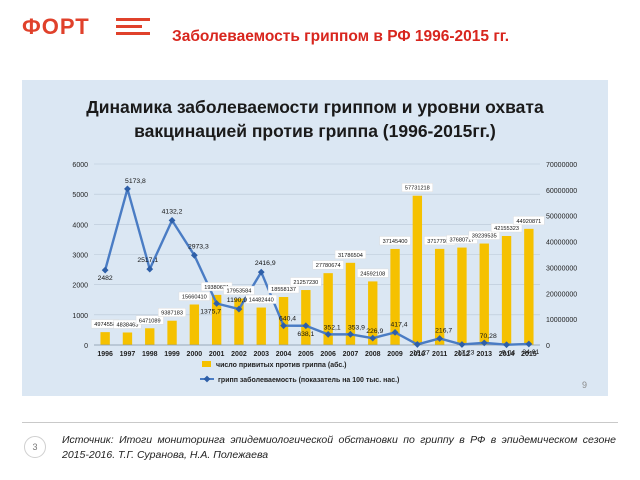  Describe the element at coordinates (207, 379) in the screenshot. I see `legend-line-marker` at that location.